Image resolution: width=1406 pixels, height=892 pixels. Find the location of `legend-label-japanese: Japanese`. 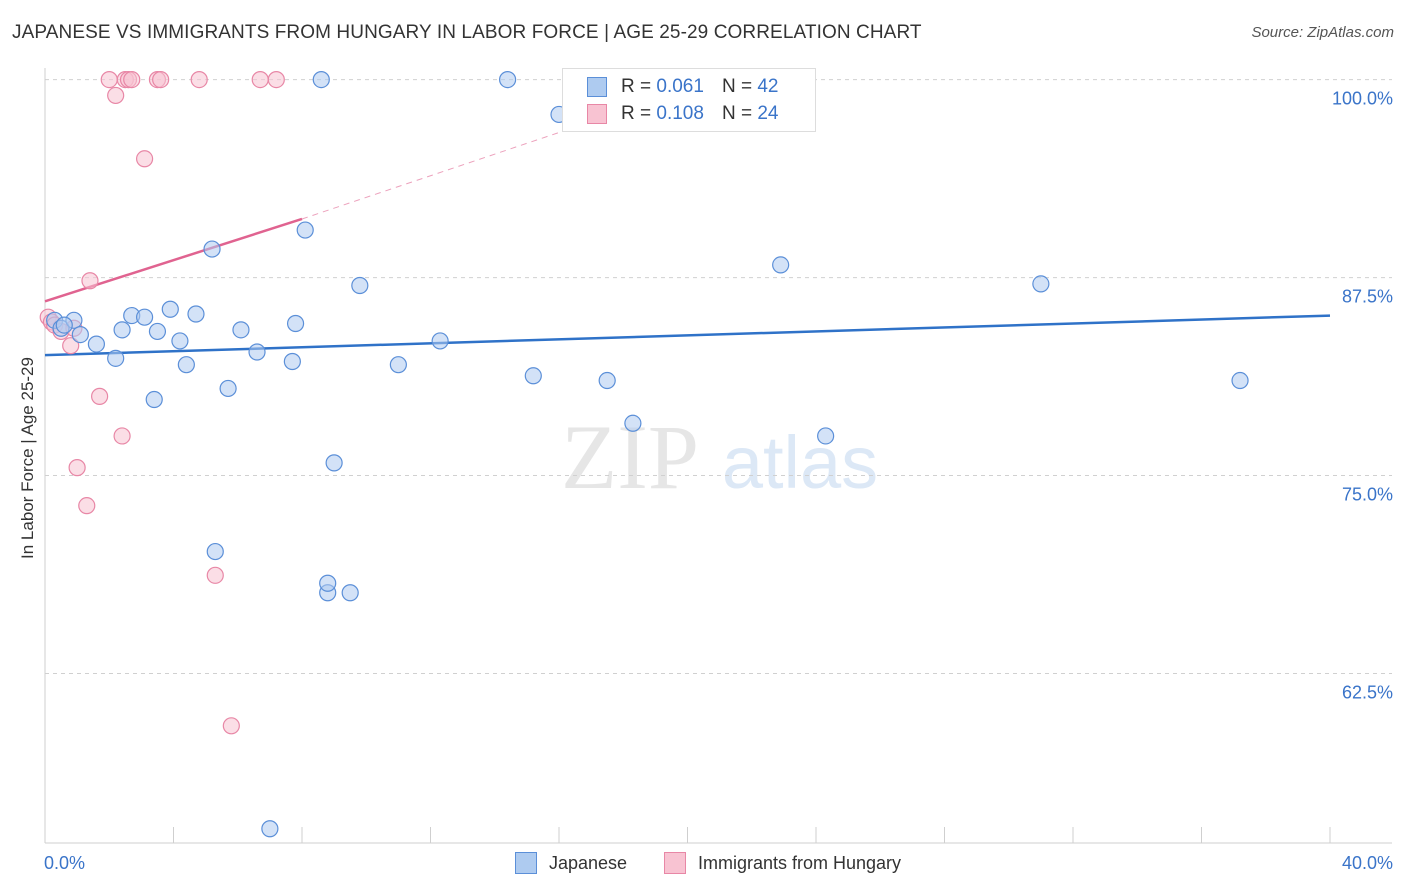

legend-label-japanese: Japanese is located at coordinates (588, 862).